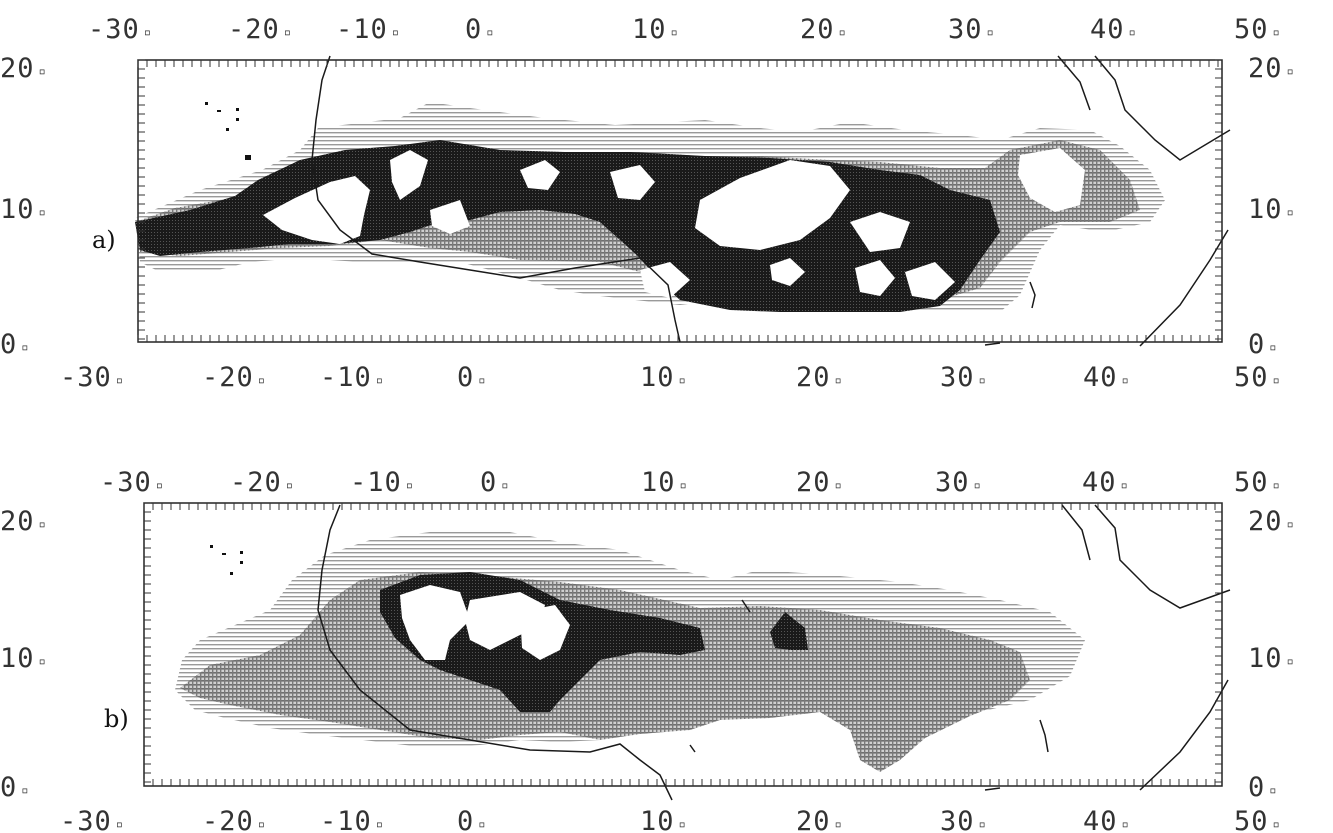 The image size is (1333, 833). What do you see at coordinates (1271, 209) in the screenshot?
I see `panel-a-right-y-label: 10 ▫` at bounding box center [1271, 209].